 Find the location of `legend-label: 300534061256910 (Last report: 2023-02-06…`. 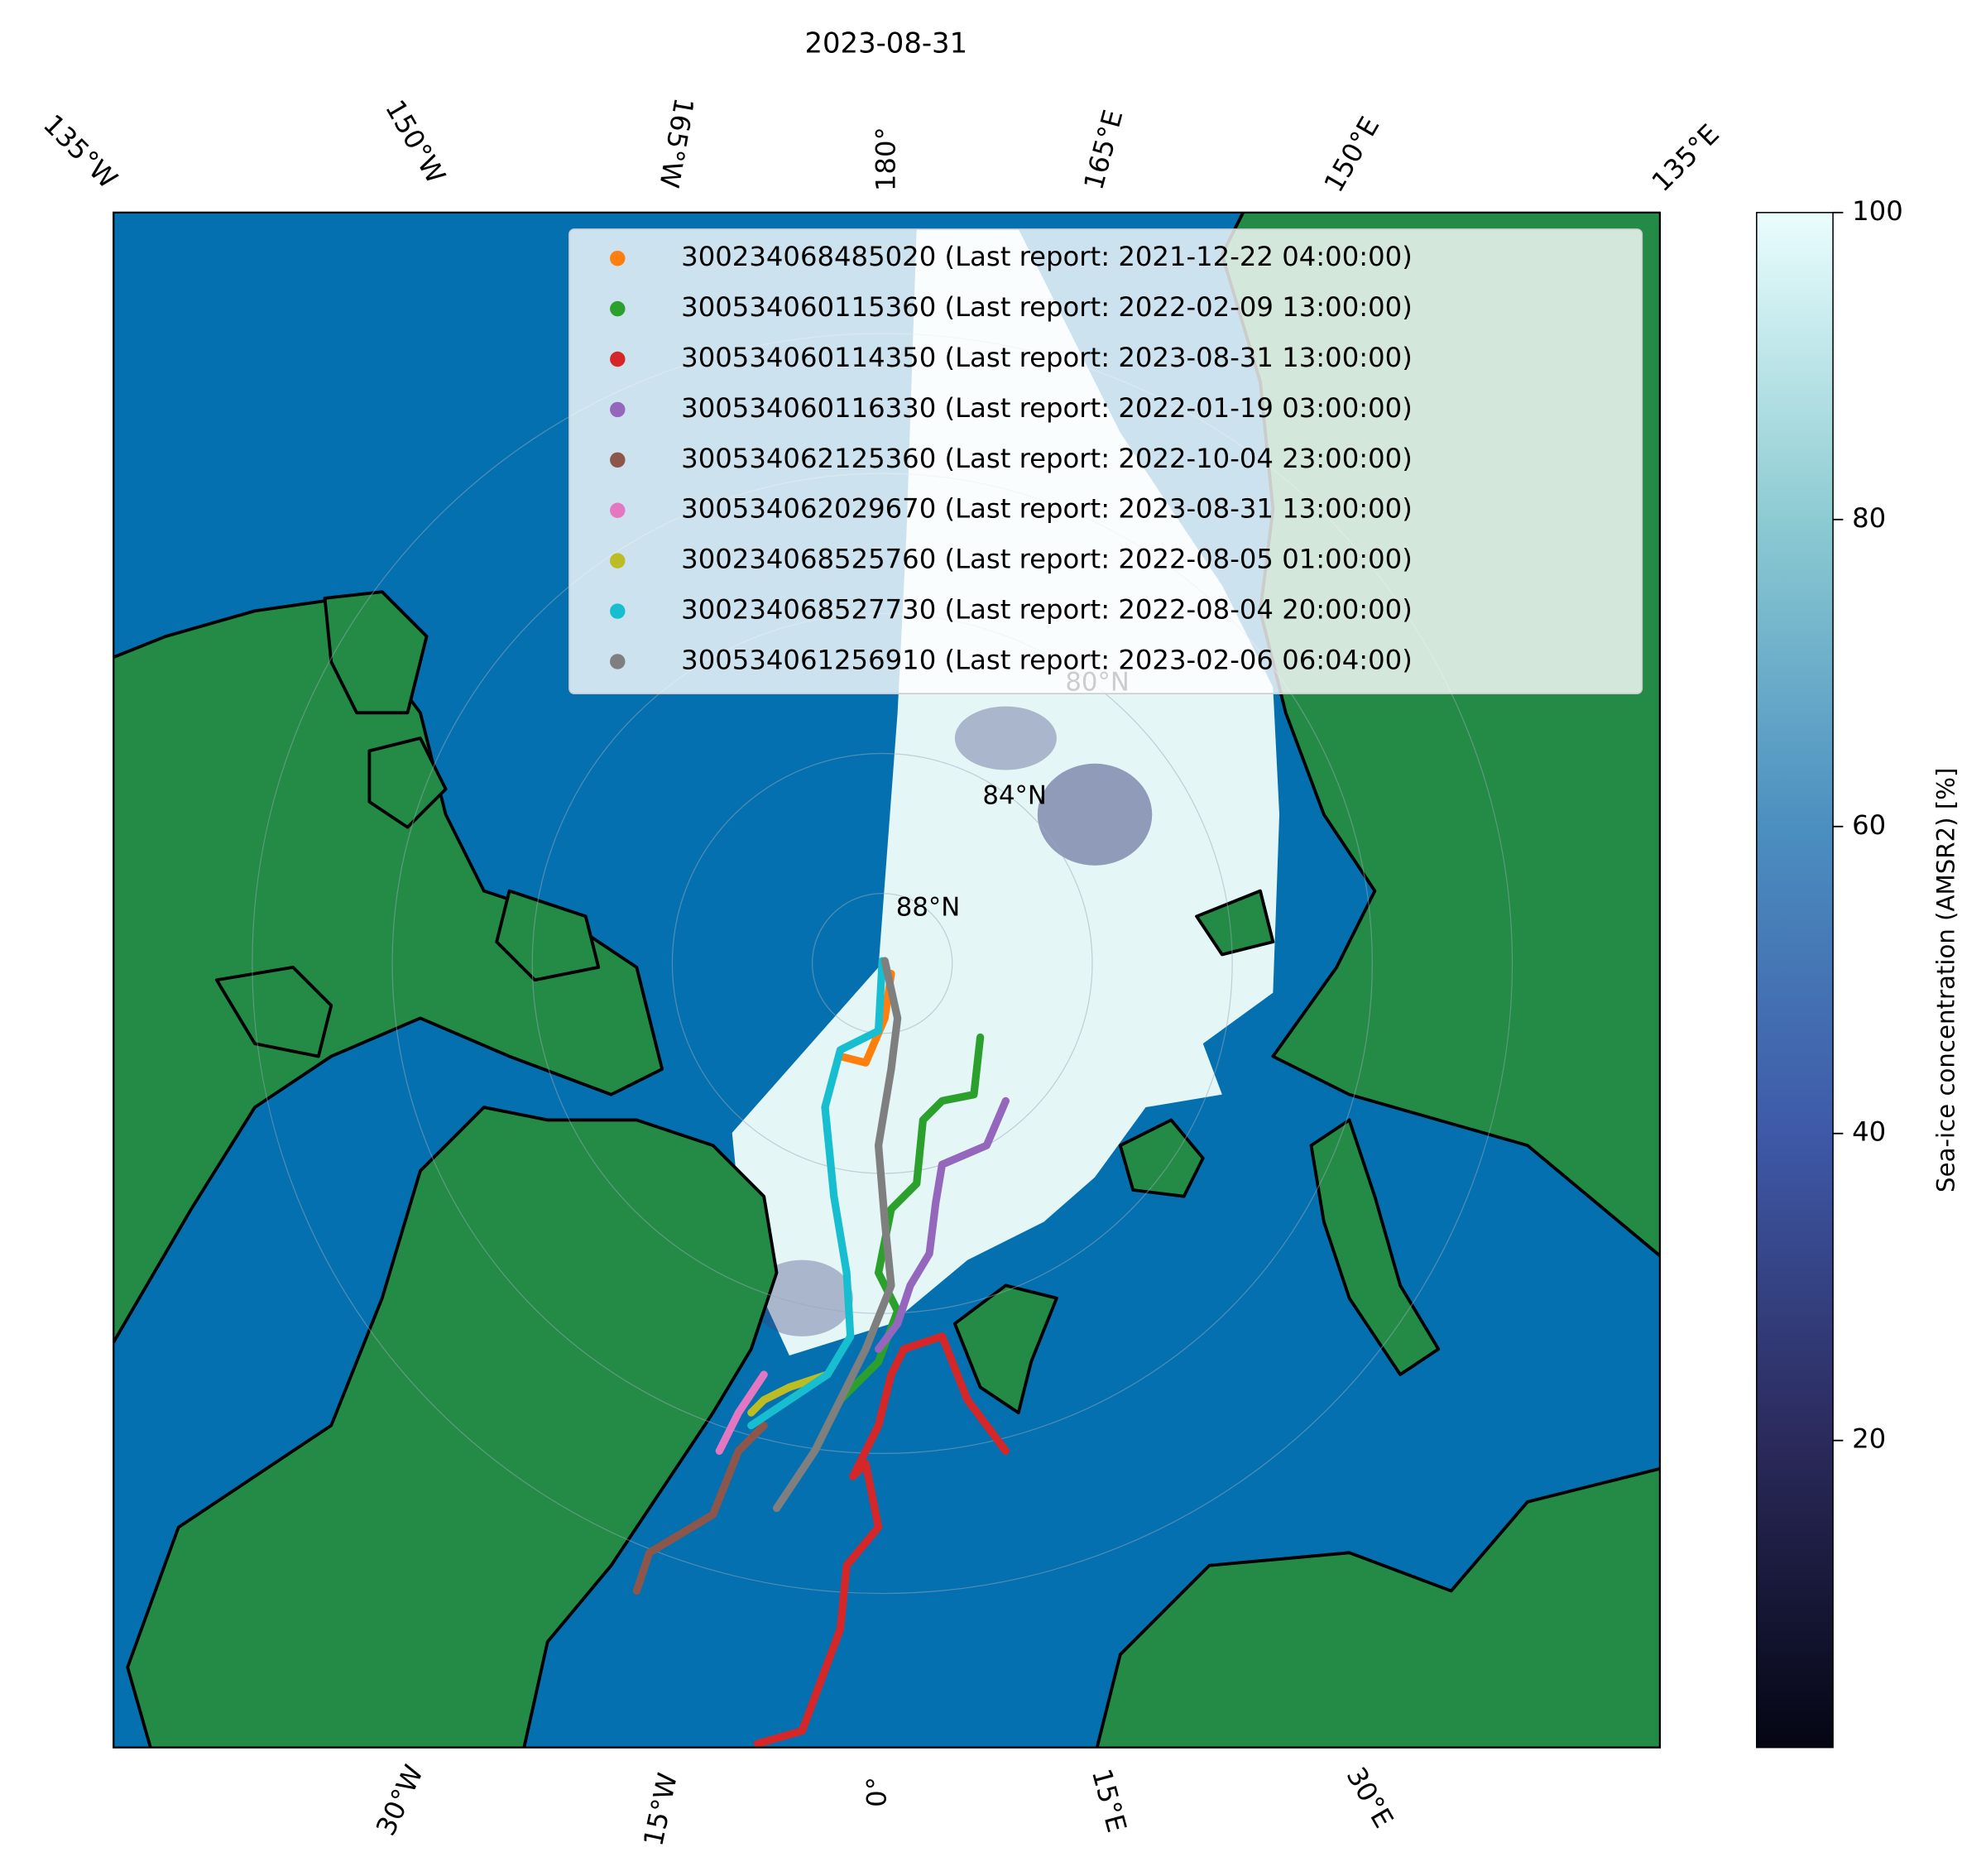

legend-label: 300534061256910 (Last report: 2023-02-06… is located at coordinates (1047, 659).